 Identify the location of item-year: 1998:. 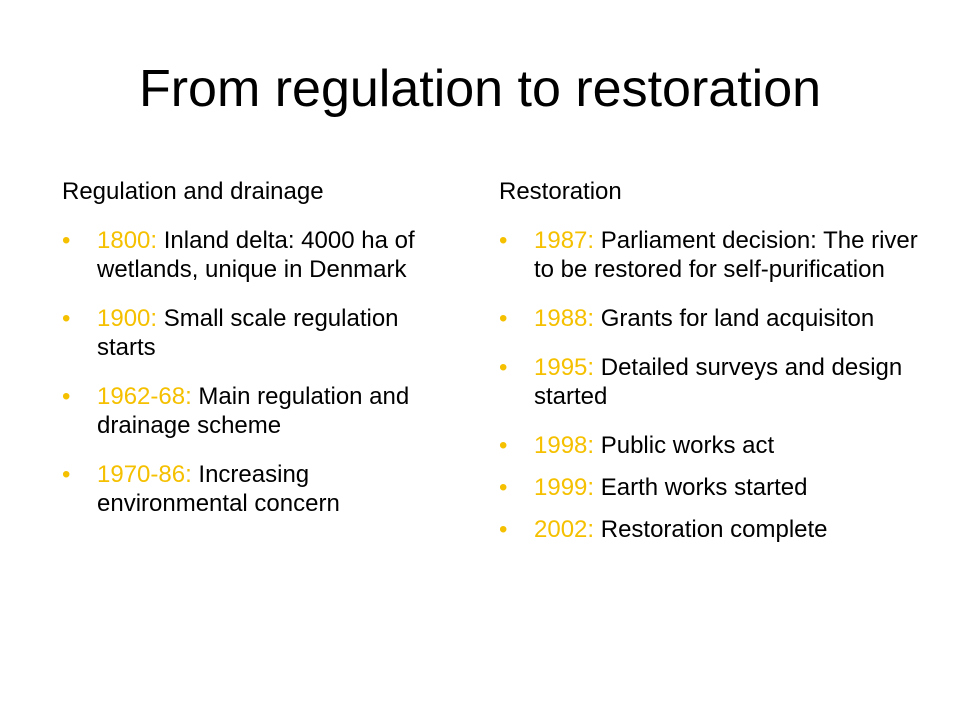
(564, 445).